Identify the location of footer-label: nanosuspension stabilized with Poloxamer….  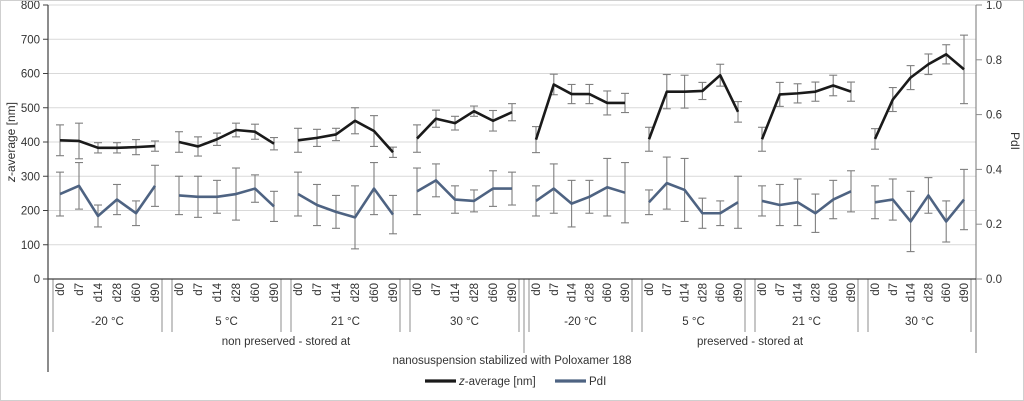
(511, 361).